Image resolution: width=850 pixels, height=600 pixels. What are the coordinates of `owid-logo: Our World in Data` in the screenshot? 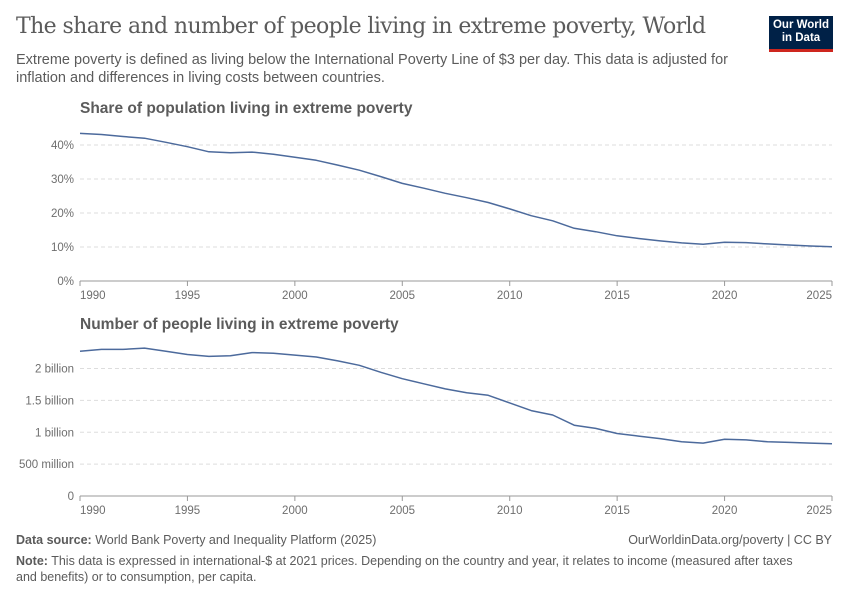 It's located at (801, 34).